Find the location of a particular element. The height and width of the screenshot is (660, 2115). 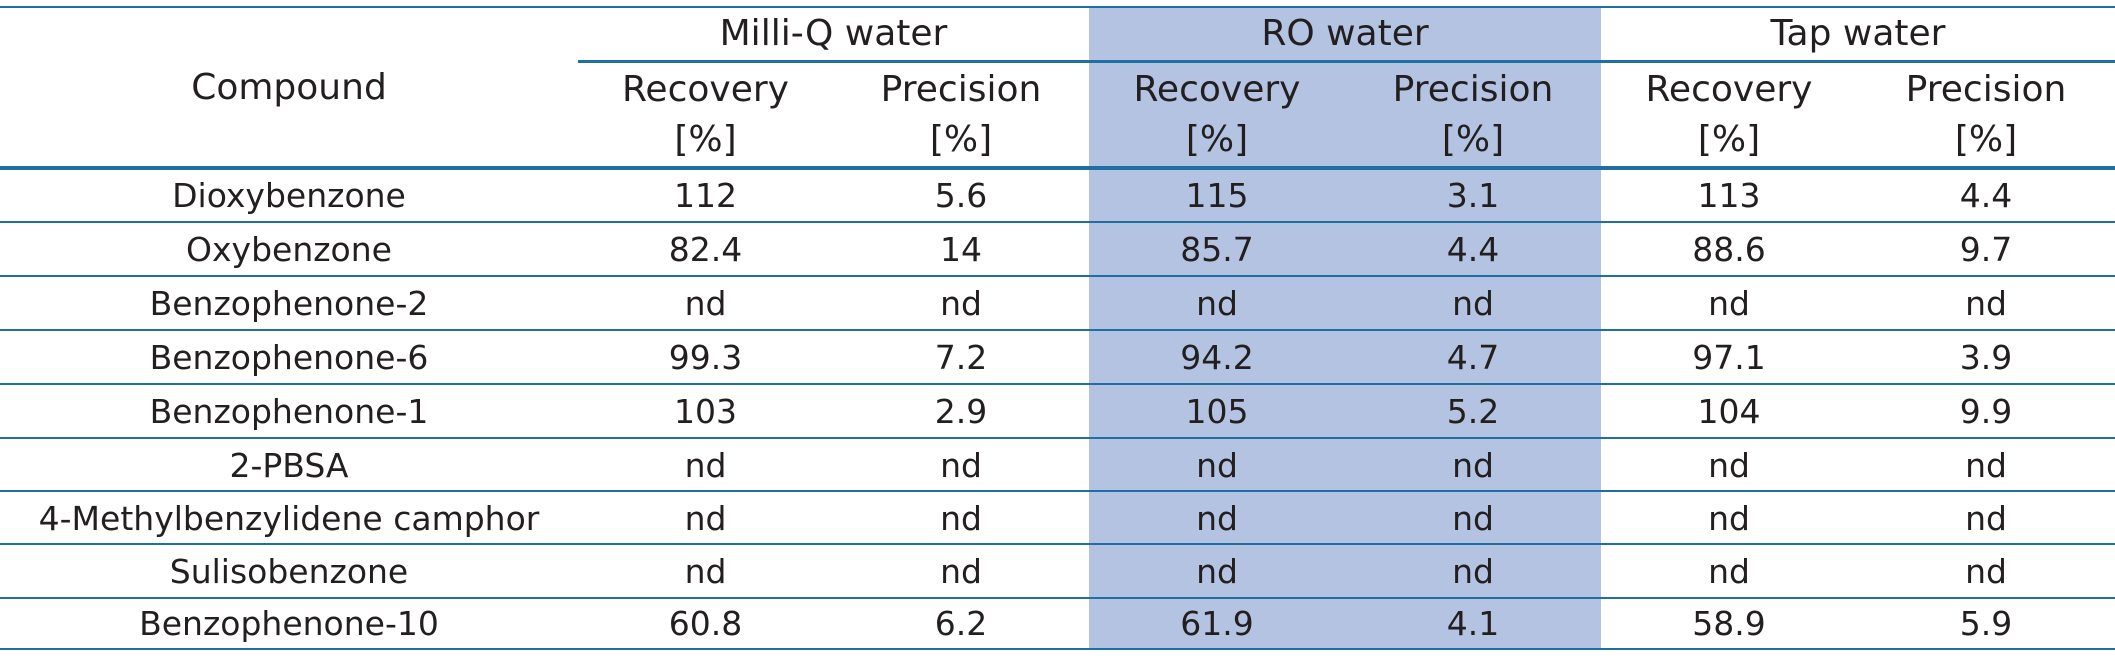

ro-precision-value: 5.2 is located at coordinates (1473, 411).